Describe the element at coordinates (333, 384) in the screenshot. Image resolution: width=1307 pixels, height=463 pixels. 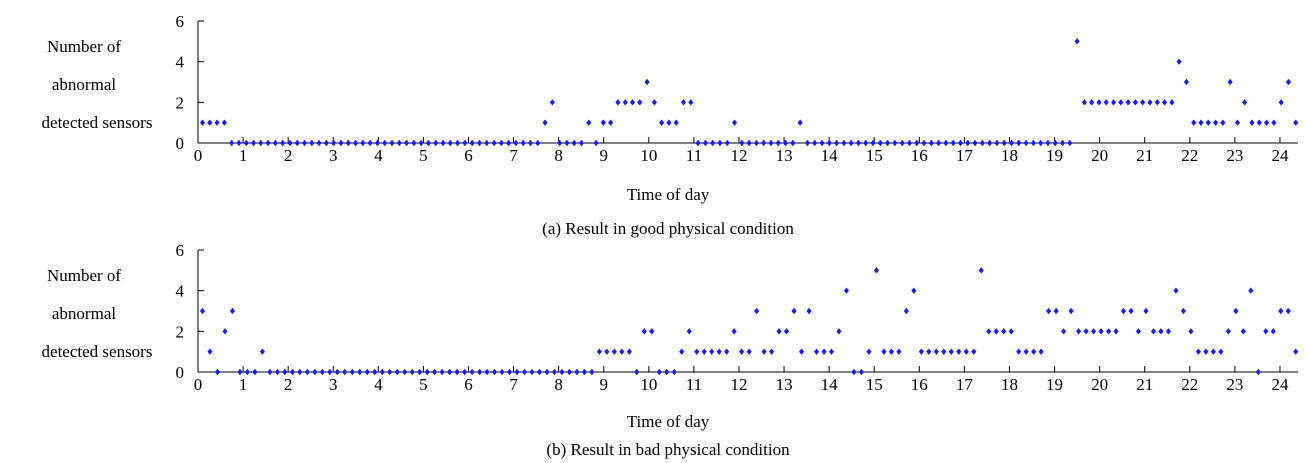
I see `x-tick-label: 3` at that location.